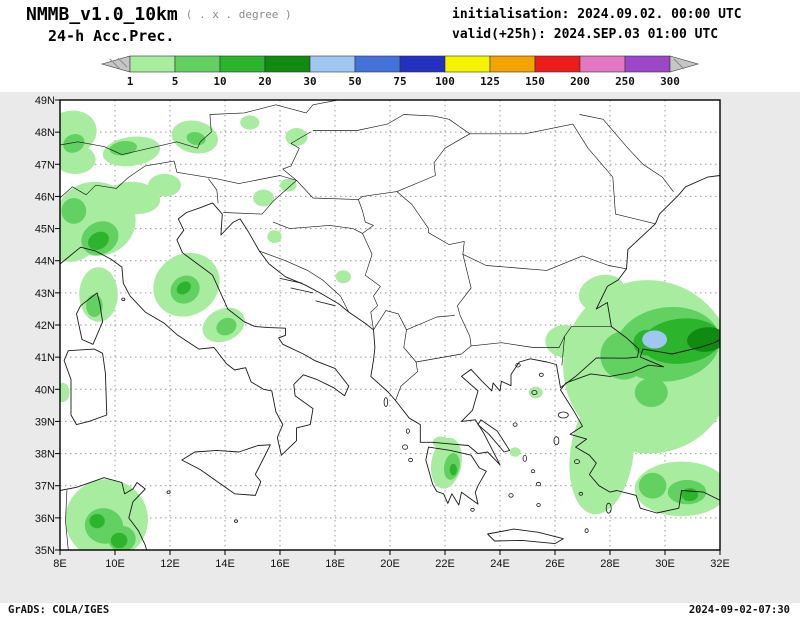 This screenshot has height=618, width=800. Describe the element at coordinates (238, 14) in the screenshot. I see `grid-resolution-note: ( . x . degree )` at that location.